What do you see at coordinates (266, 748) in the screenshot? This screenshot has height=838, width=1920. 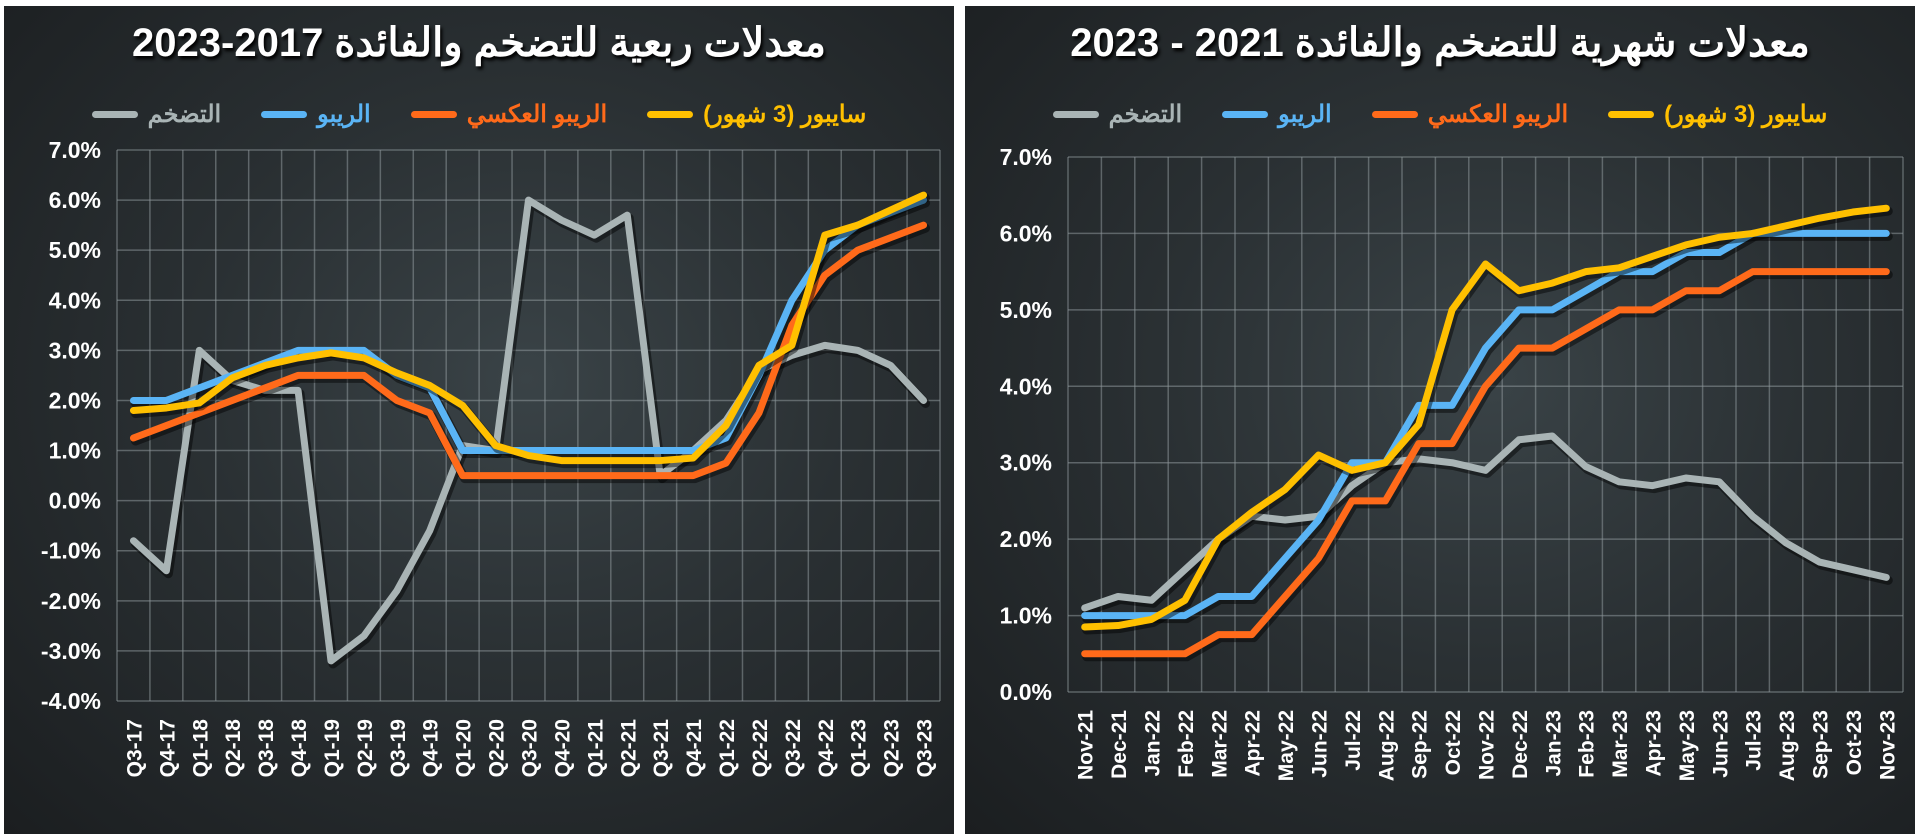 I see `x-tick-label: Q3-18` at bounding box center [266, 748].